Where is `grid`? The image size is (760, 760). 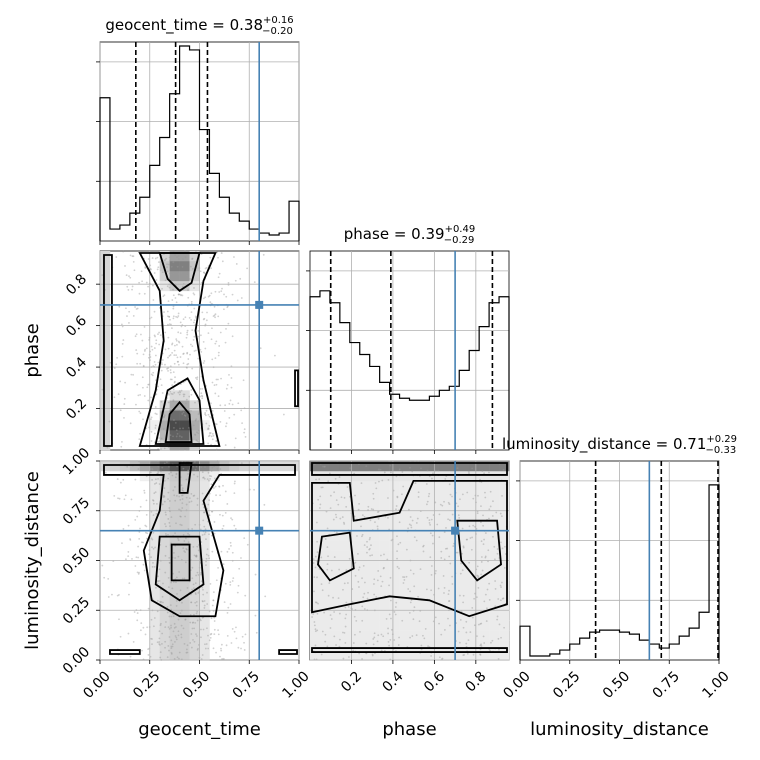 grid is located at coordinates (409, 560).